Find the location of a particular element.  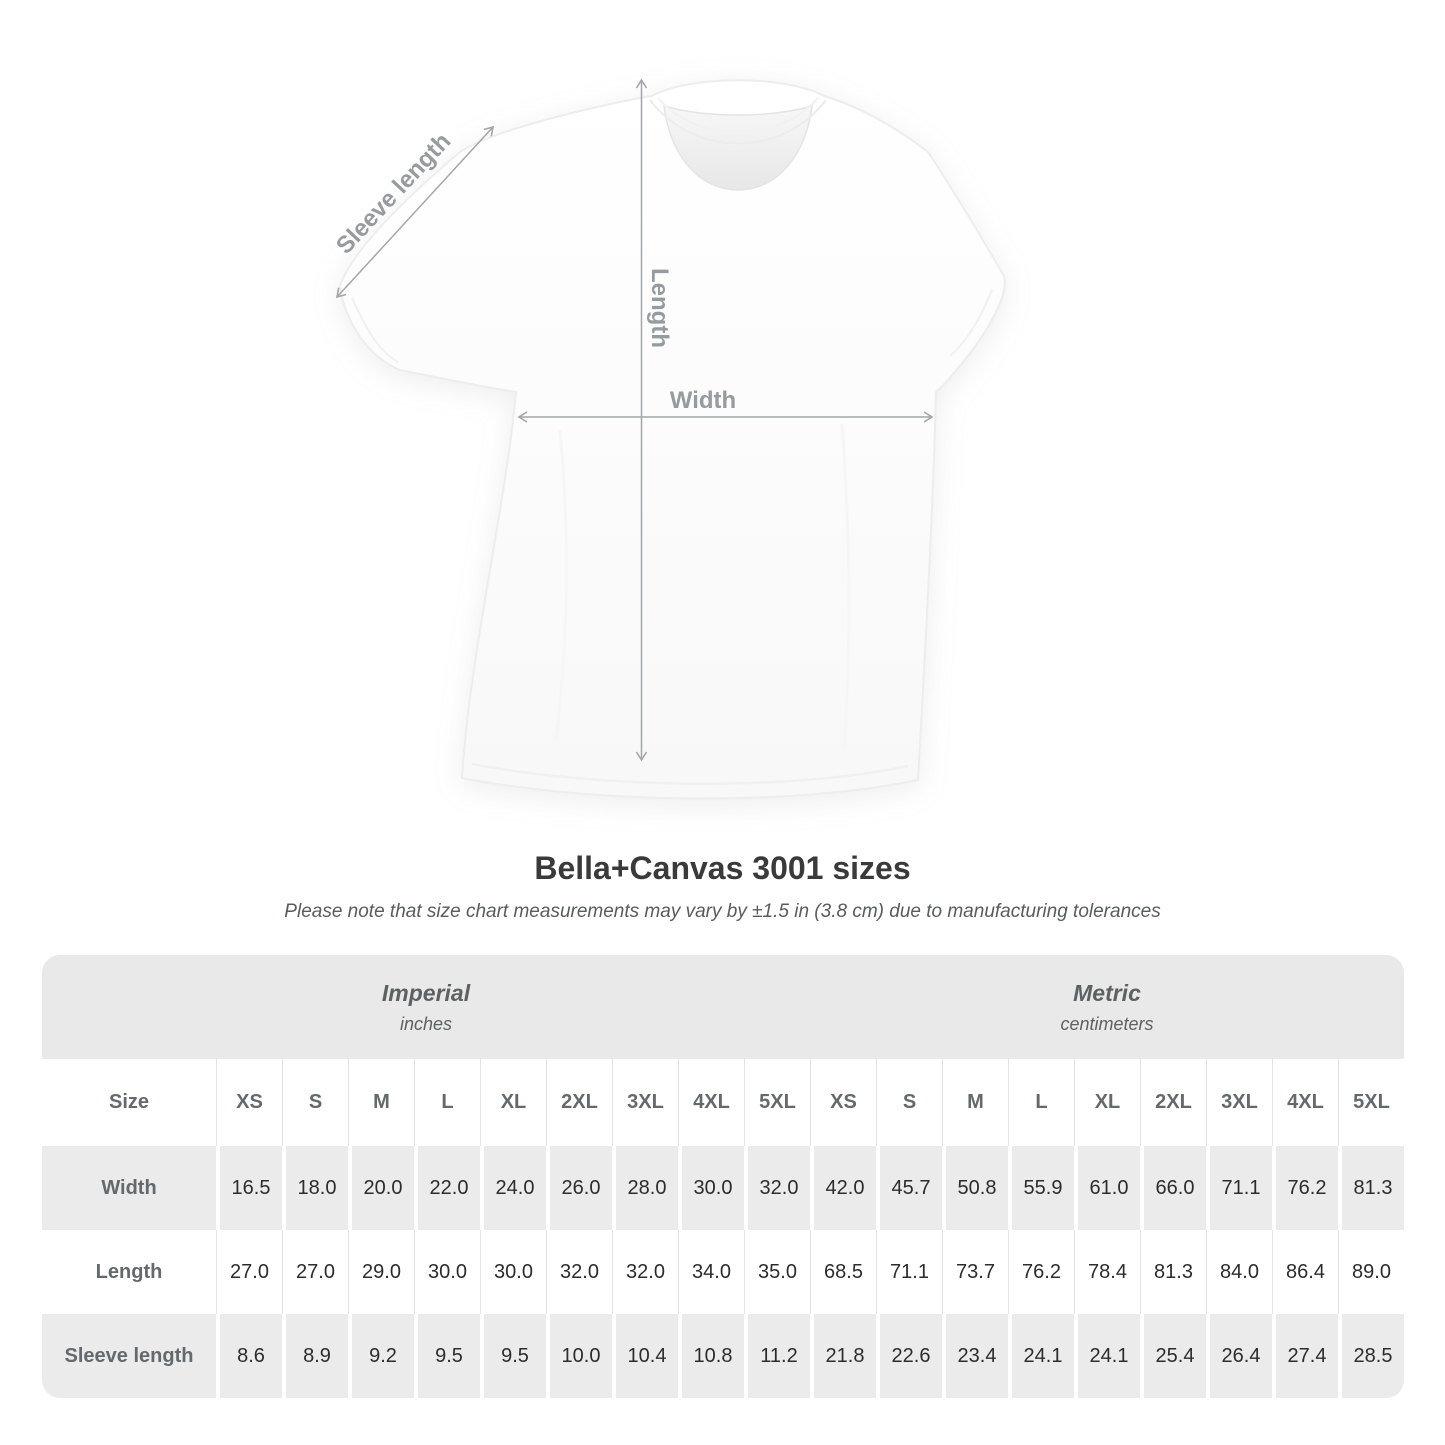

value-cell: 86.4 is located at coordinates (1305, 1272).